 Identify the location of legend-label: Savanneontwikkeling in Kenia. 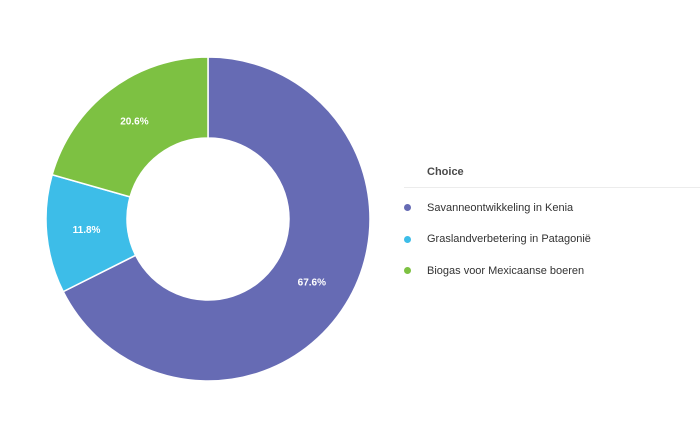
(500, 207).